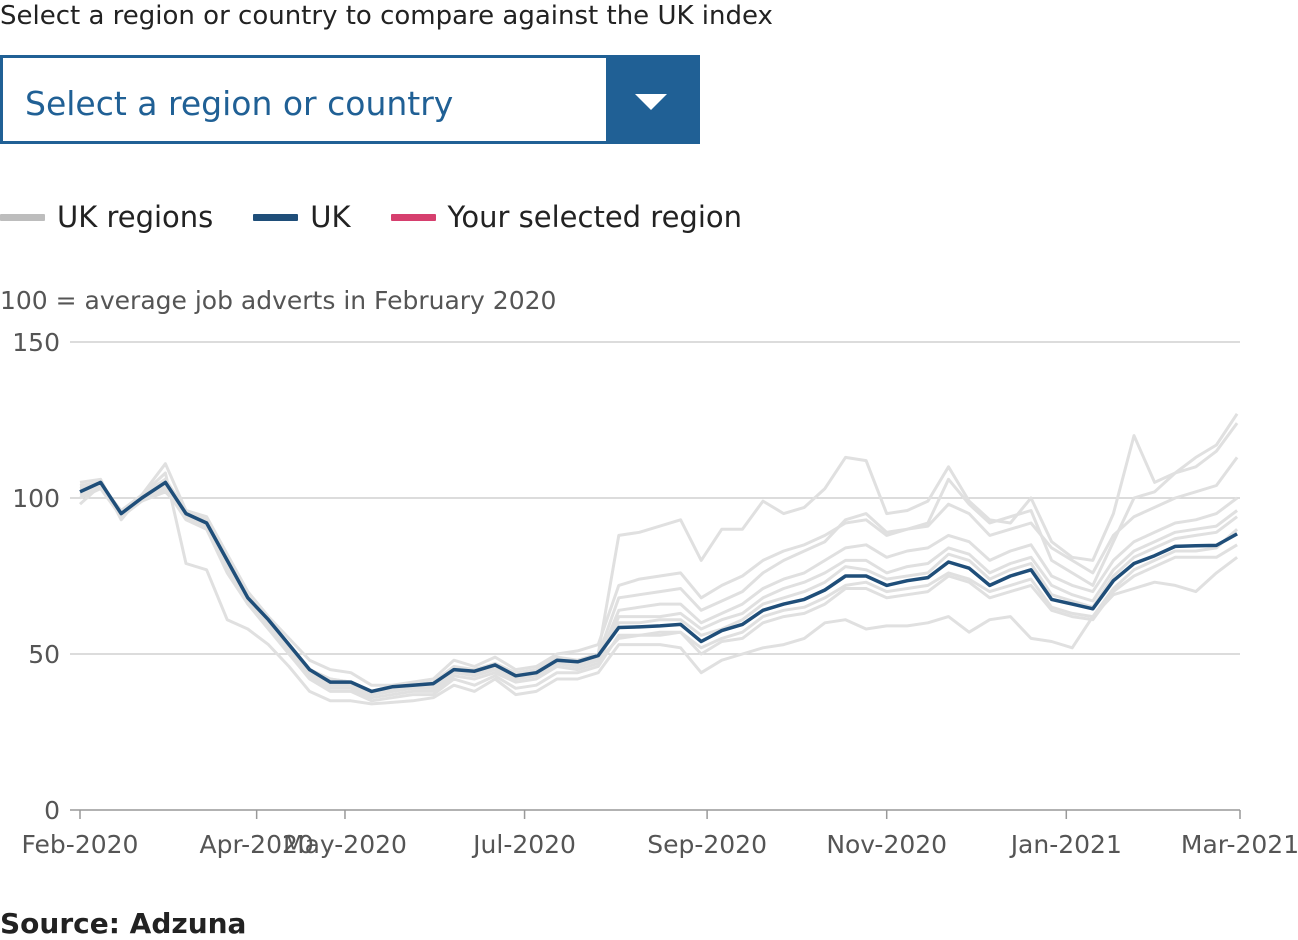 The height and width of the screenshot is (940, 1298). Describe the element at coordinates (52, 810) in the screenshot. I see `y-tick-label: 0` at that location.